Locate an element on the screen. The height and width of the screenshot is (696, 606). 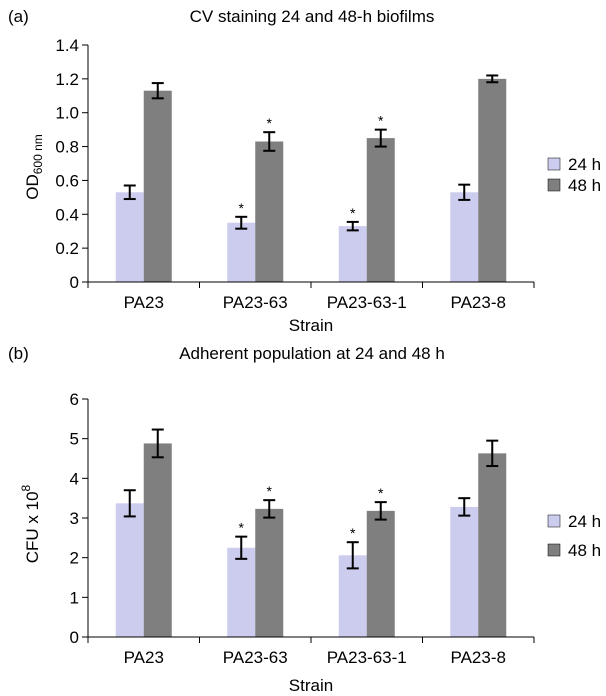
panel-a-category-label: PA23-63 is located at coordinates (255, 302).